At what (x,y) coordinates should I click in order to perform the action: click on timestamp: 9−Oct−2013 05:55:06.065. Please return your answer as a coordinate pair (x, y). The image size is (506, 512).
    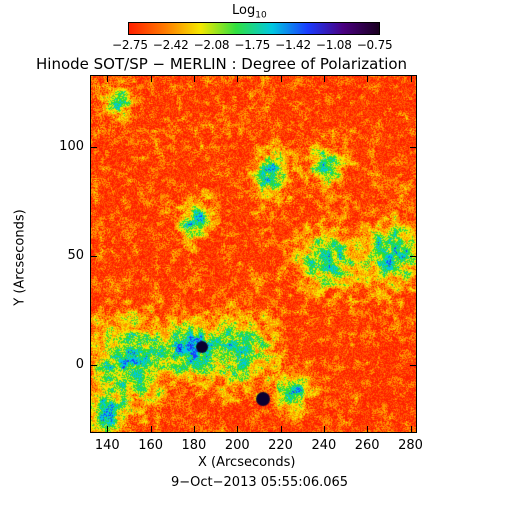
    Looking at the image, I should click on (260, 482).